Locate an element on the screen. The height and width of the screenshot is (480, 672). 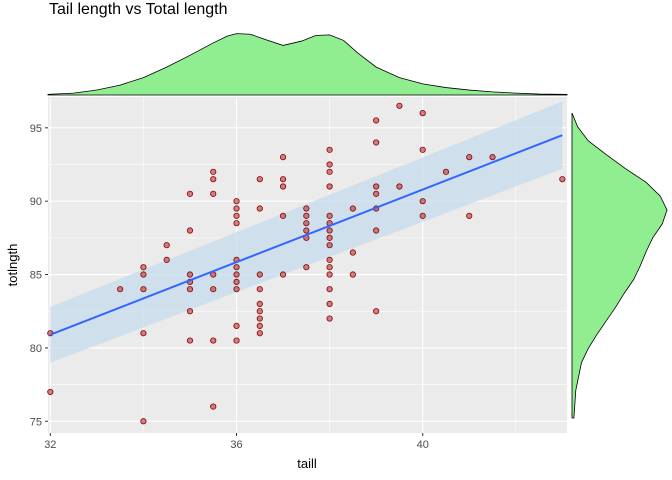
x-axis-title: taill is located at coordinates (307, 463).